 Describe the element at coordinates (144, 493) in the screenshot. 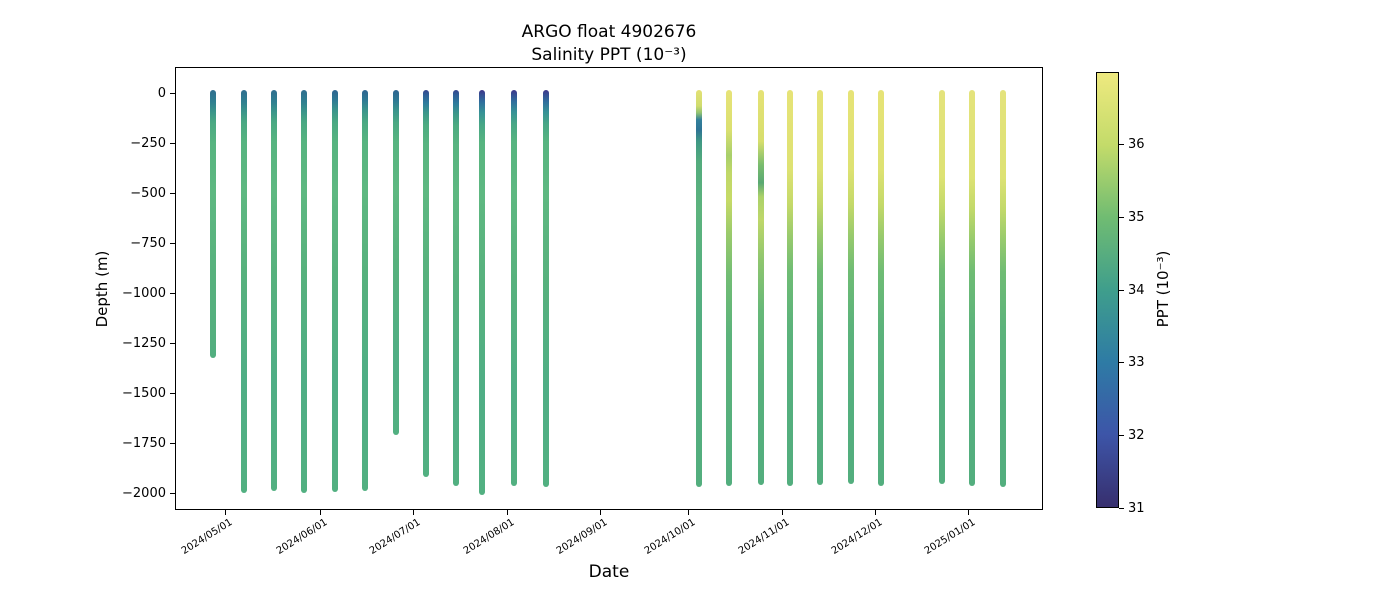

I see `y-axis-tick-label: −2000` at that location.